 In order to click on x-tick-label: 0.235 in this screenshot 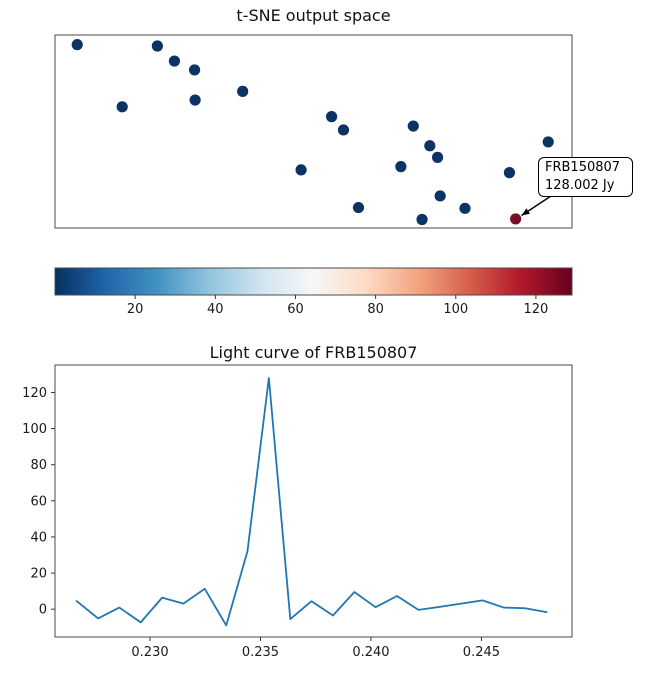, I will do `click(260, 652)`.